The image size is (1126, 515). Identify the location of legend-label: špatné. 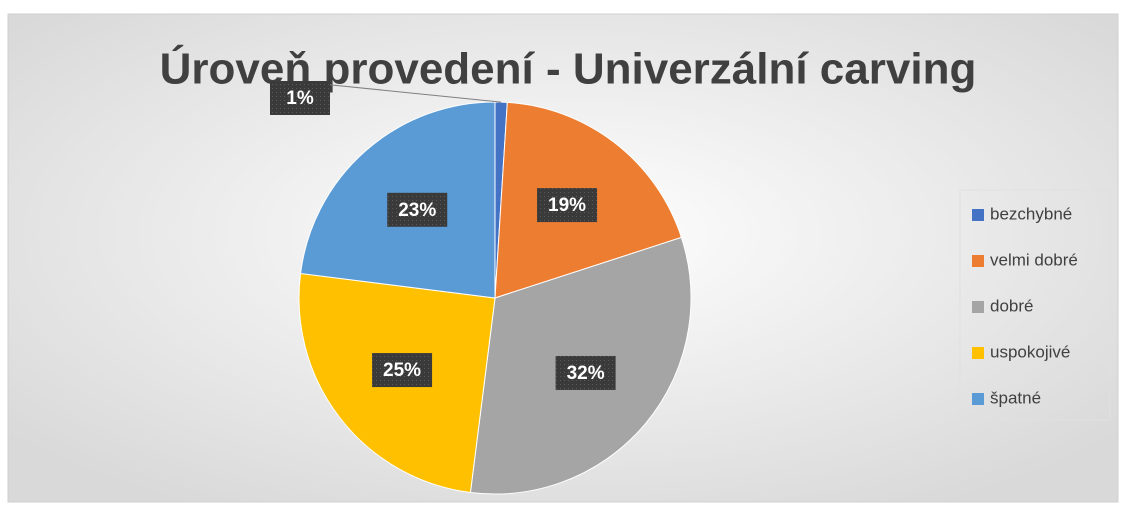
(1015, 397).